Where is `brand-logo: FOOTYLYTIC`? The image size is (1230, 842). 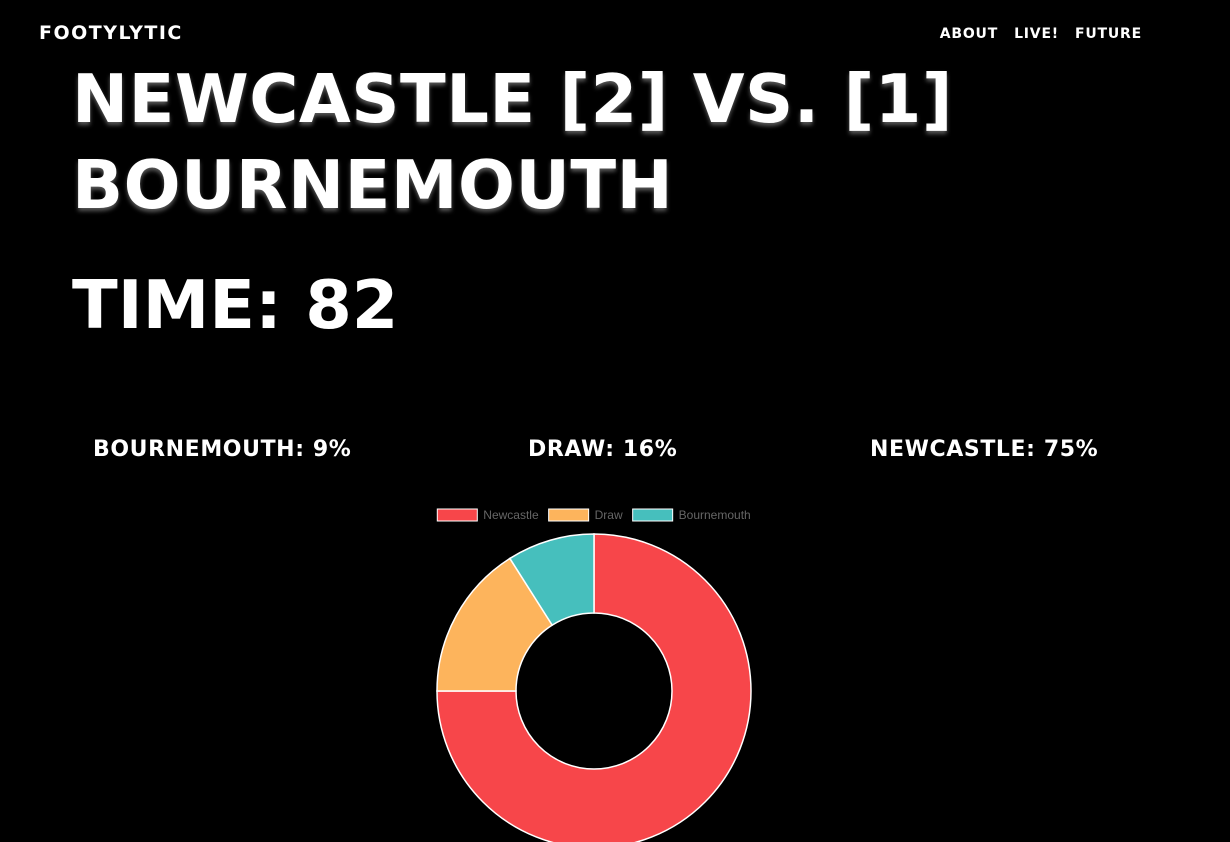 brand-logo: FOOTYLYTIC is located at coordinates (111, 33).